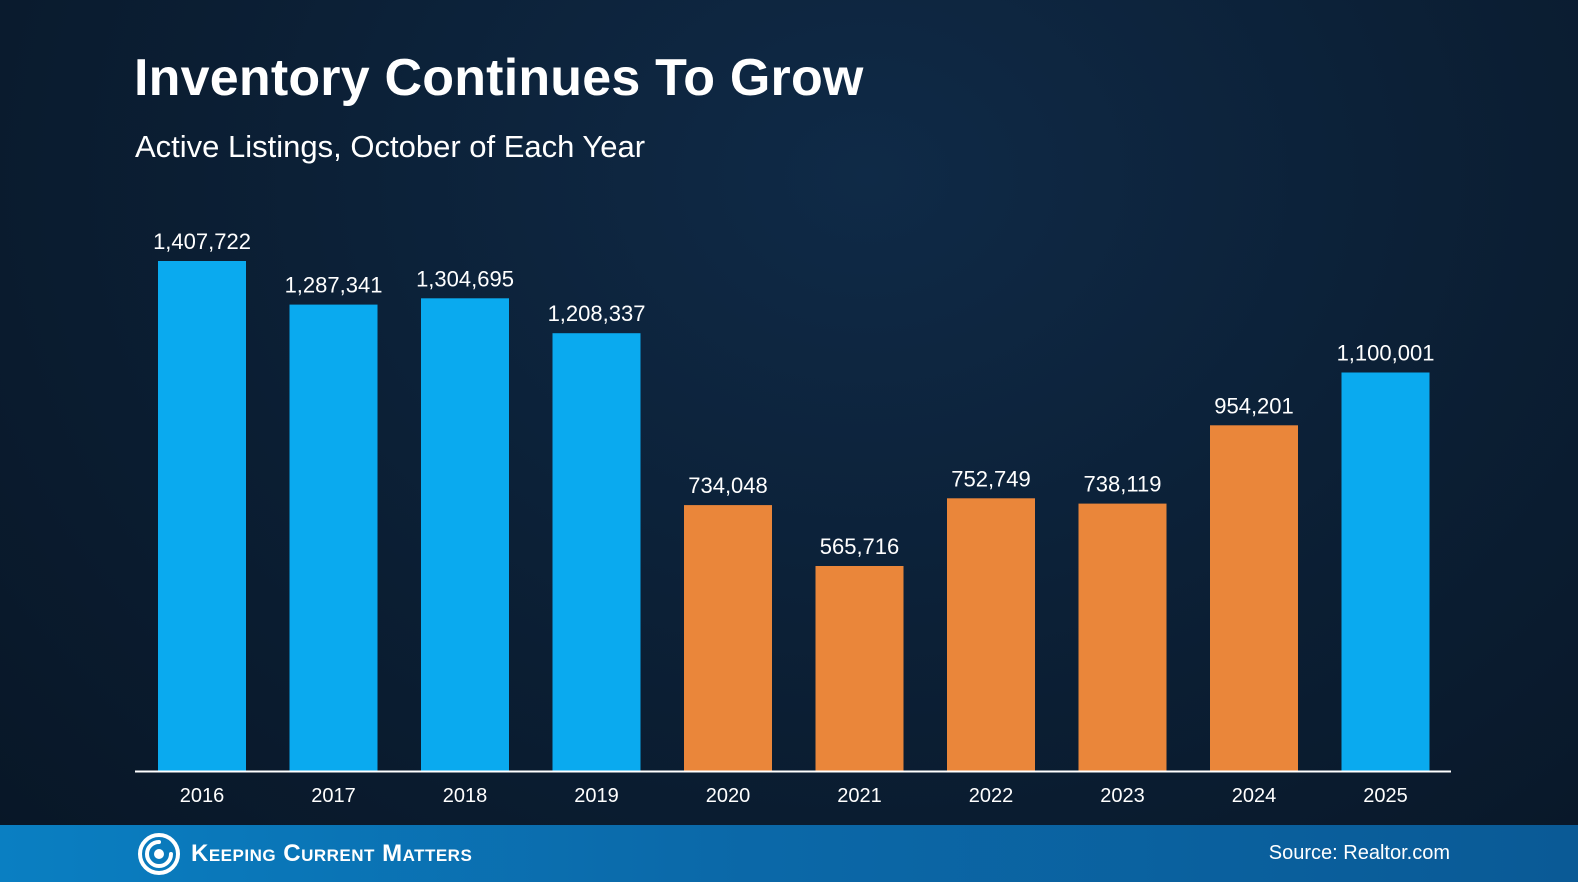 The image size is (1578, 882). I want to click on value-label-2021: 565,716, so click(860, 546).